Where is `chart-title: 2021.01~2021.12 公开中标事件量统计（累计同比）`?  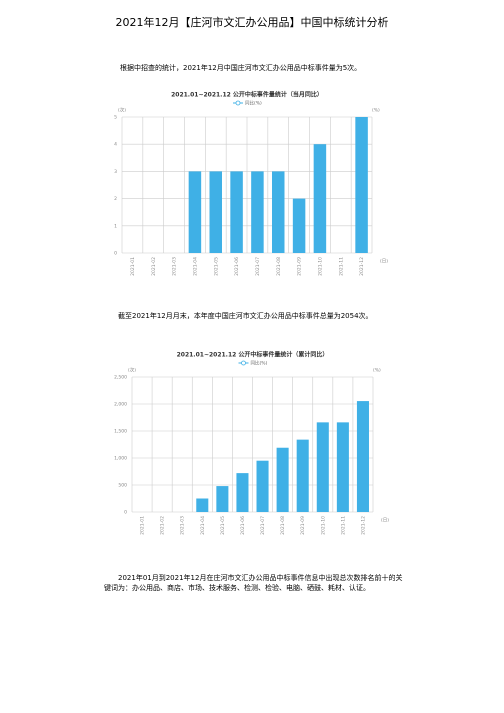 chart-title: 2021.01~2021.12 公开中标事件量统计（累计同比） is located at coordinates (253, 355).